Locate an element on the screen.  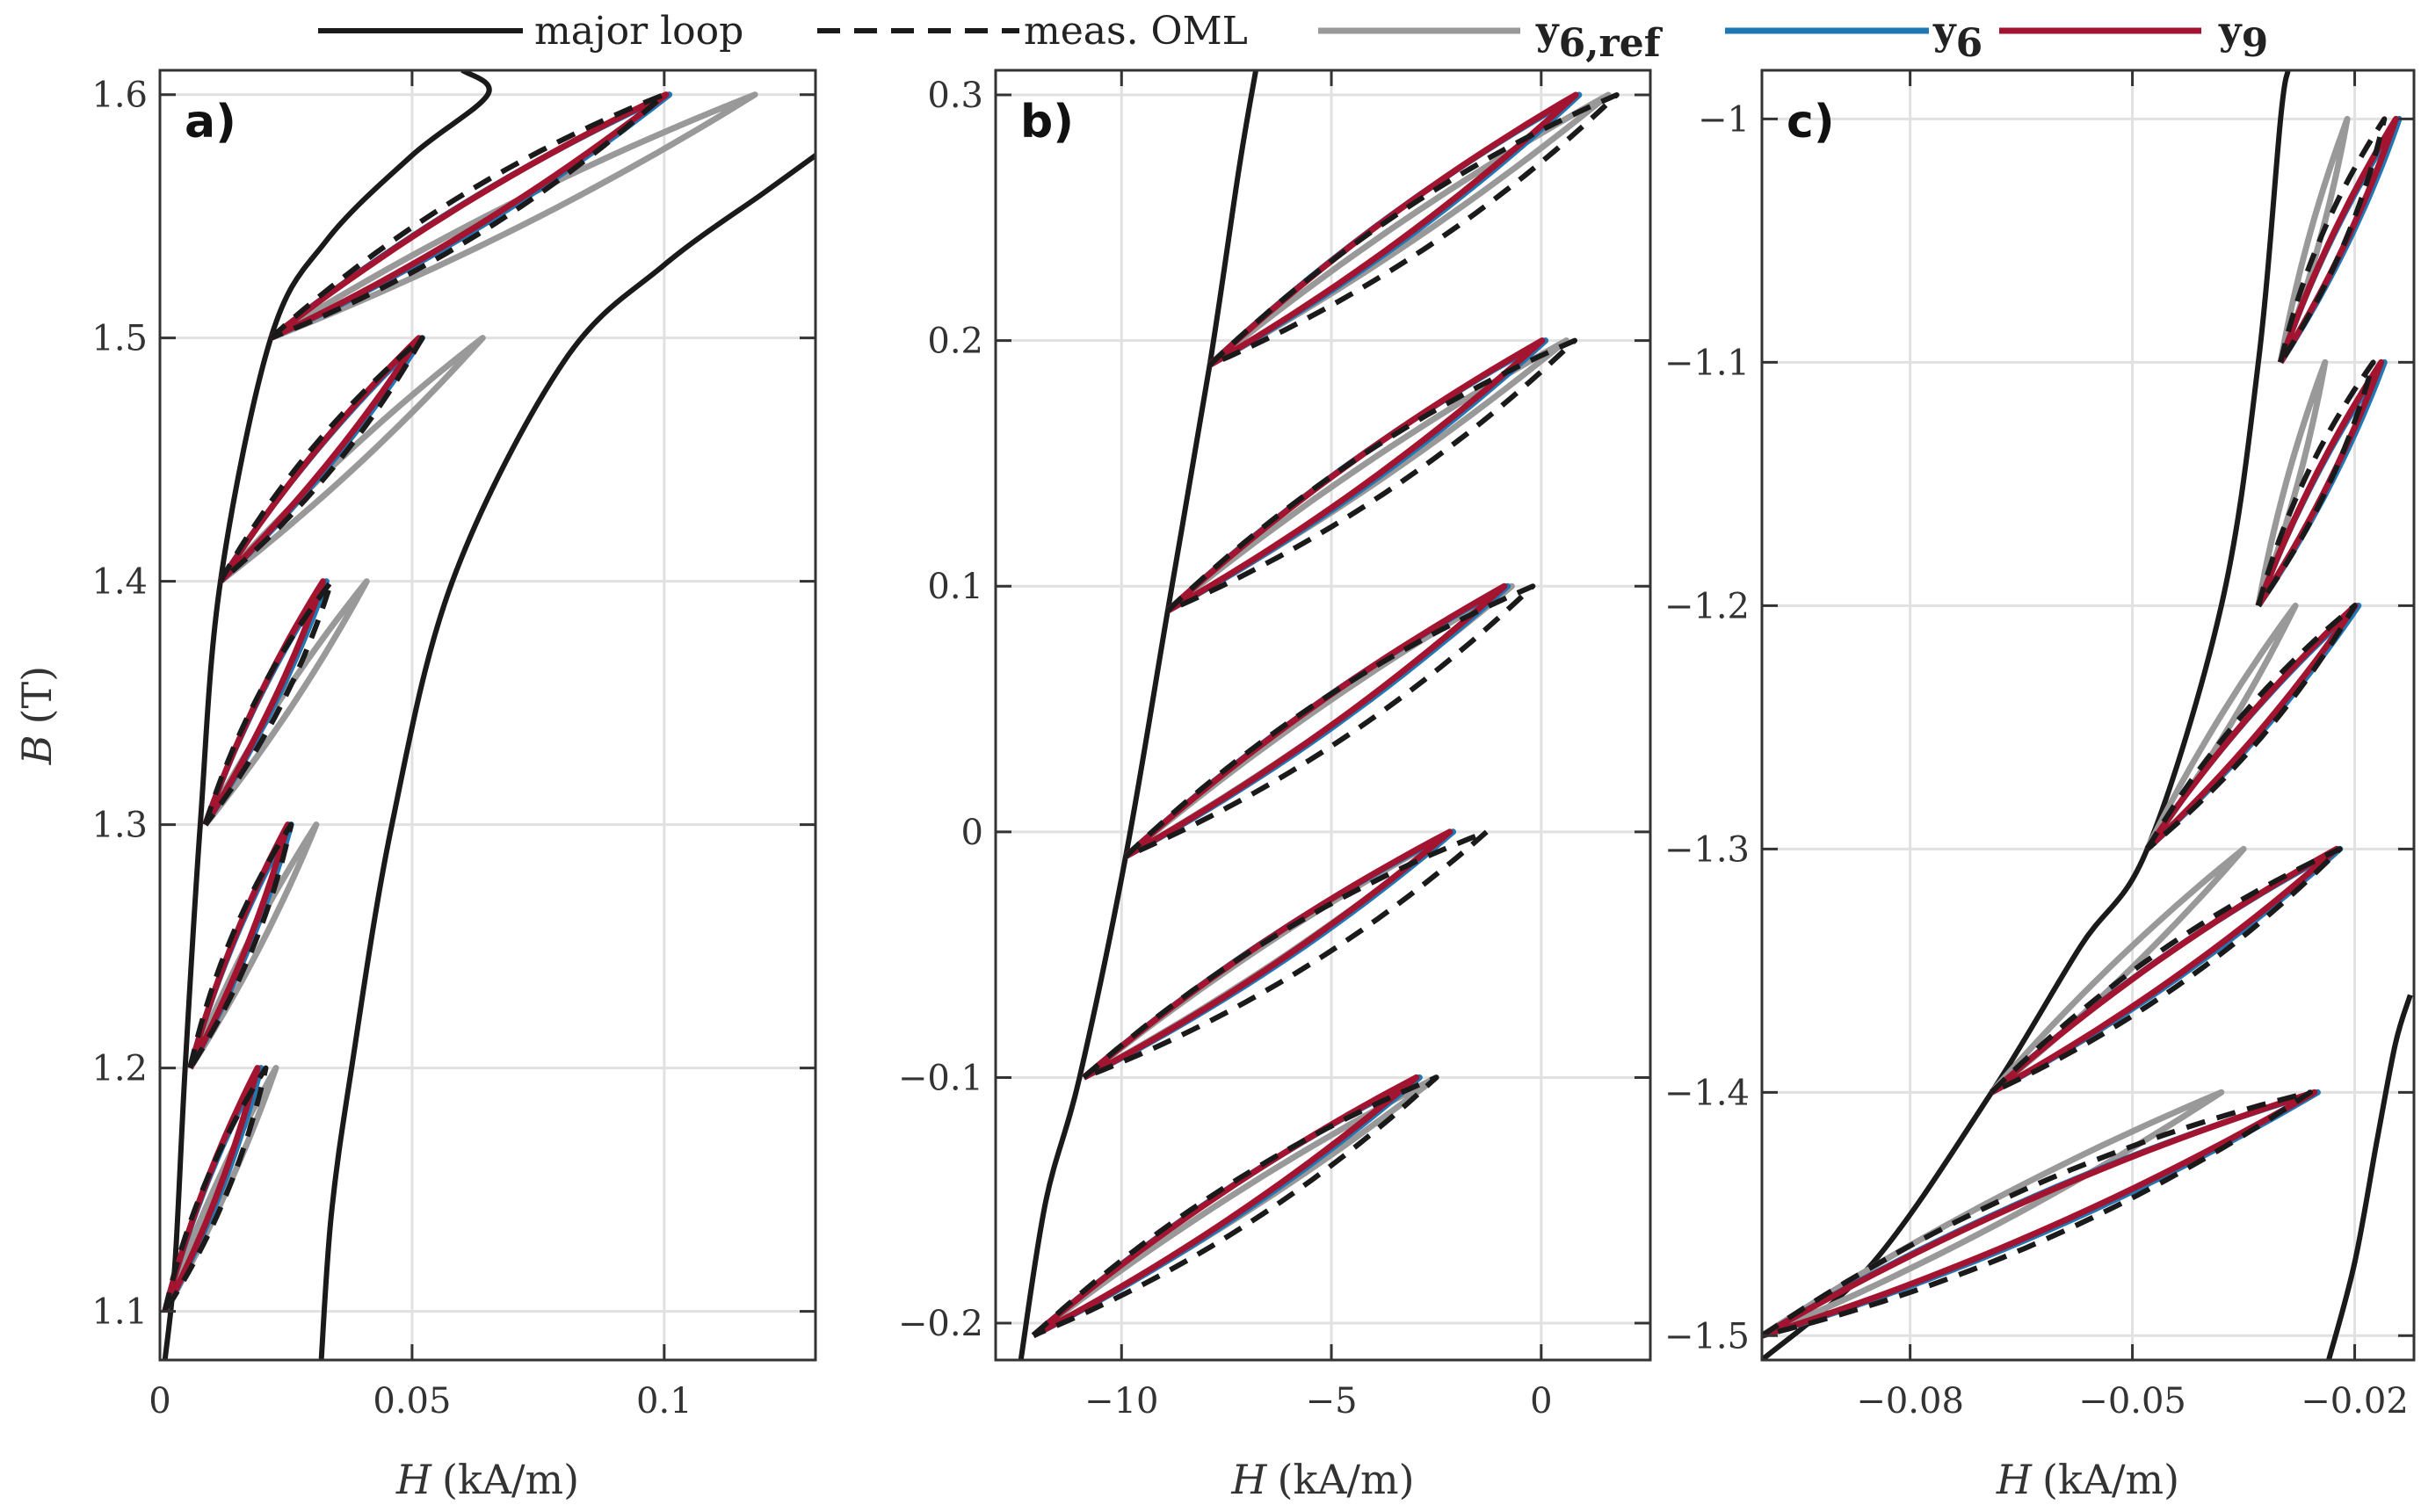
legend-y6ref-base: y is located at coordinates (1547, 31).